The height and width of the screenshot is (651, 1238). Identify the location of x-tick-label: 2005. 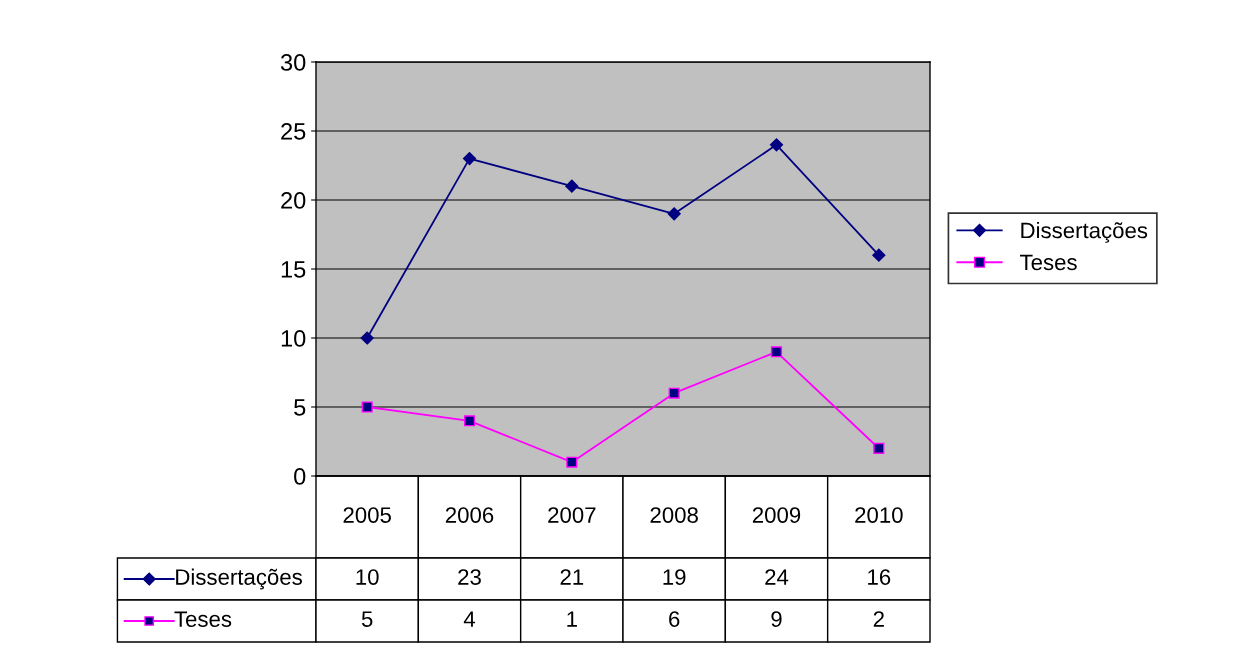
(367, 515).